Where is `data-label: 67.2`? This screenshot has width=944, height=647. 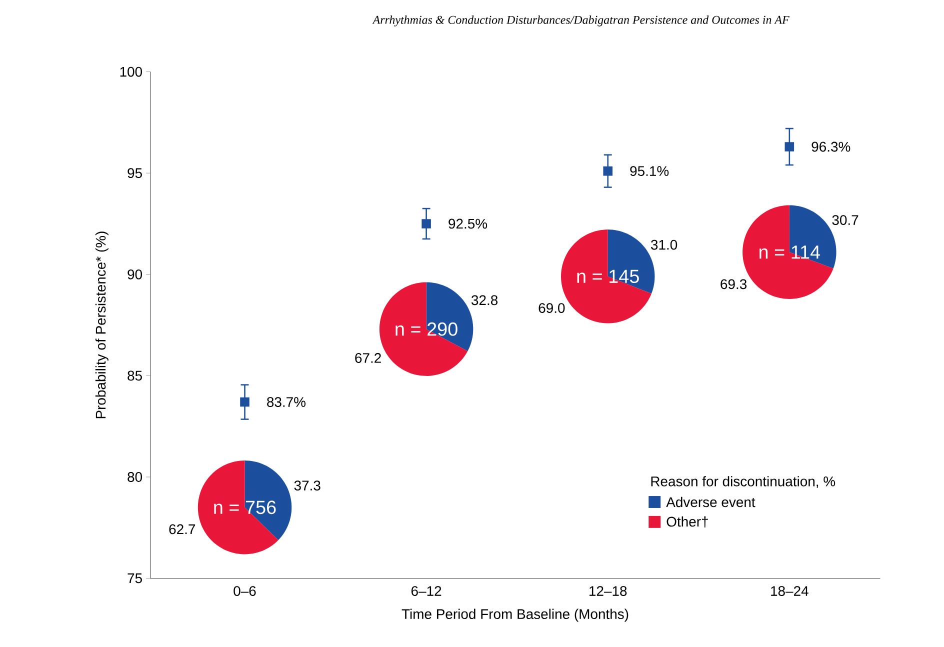 data-label: 67.2 is located at coordinates (368, 358).